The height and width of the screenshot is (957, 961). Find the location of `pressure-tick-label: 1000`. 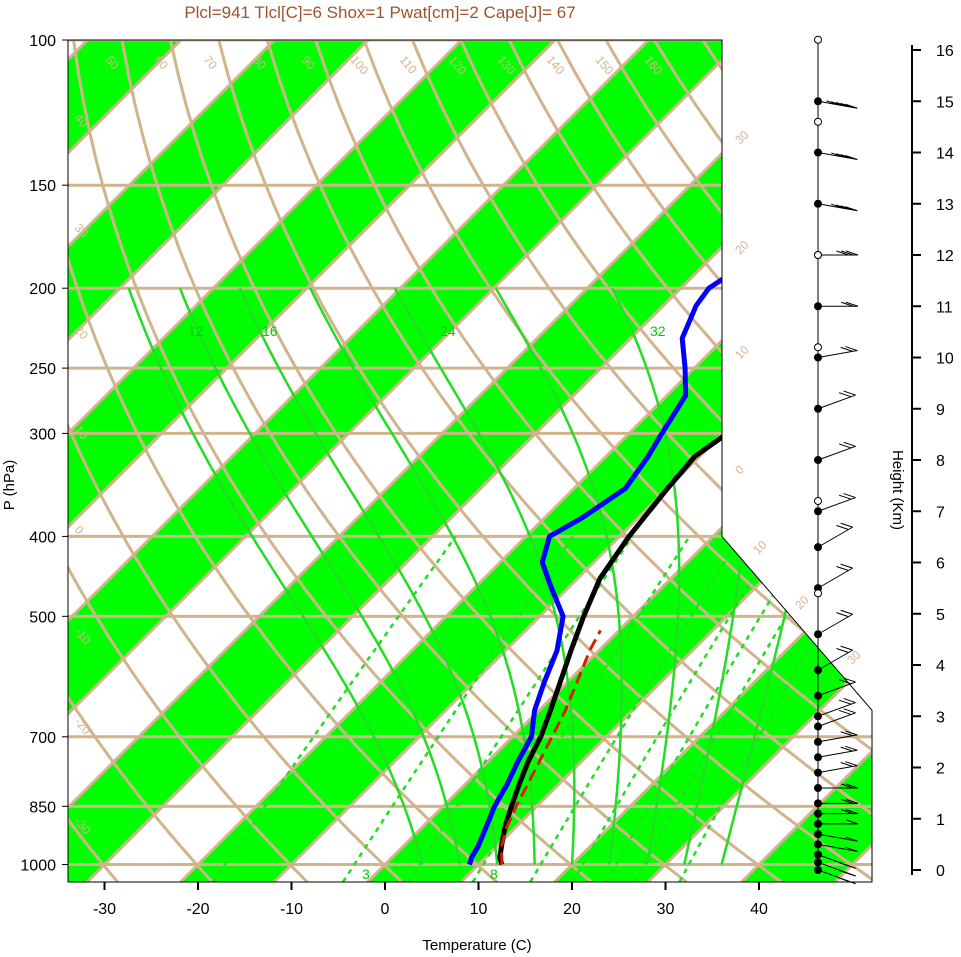

pressure-tick-label: 1000 is located at coordinates (38, 866).